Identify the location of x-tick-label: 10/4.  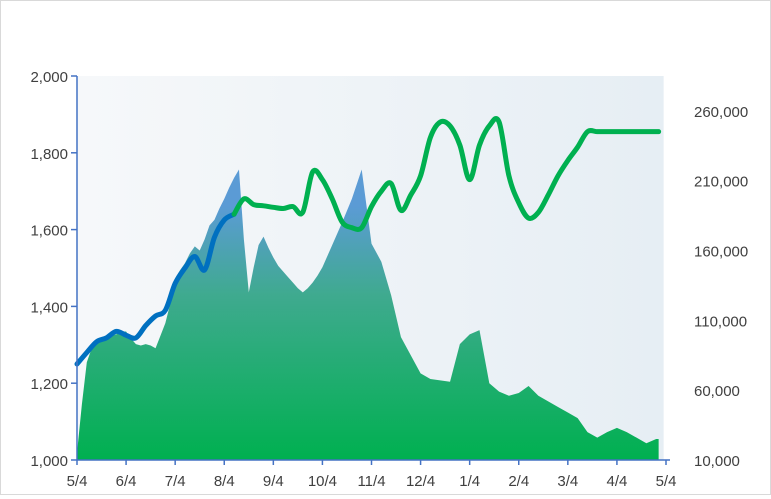
(322, 481).